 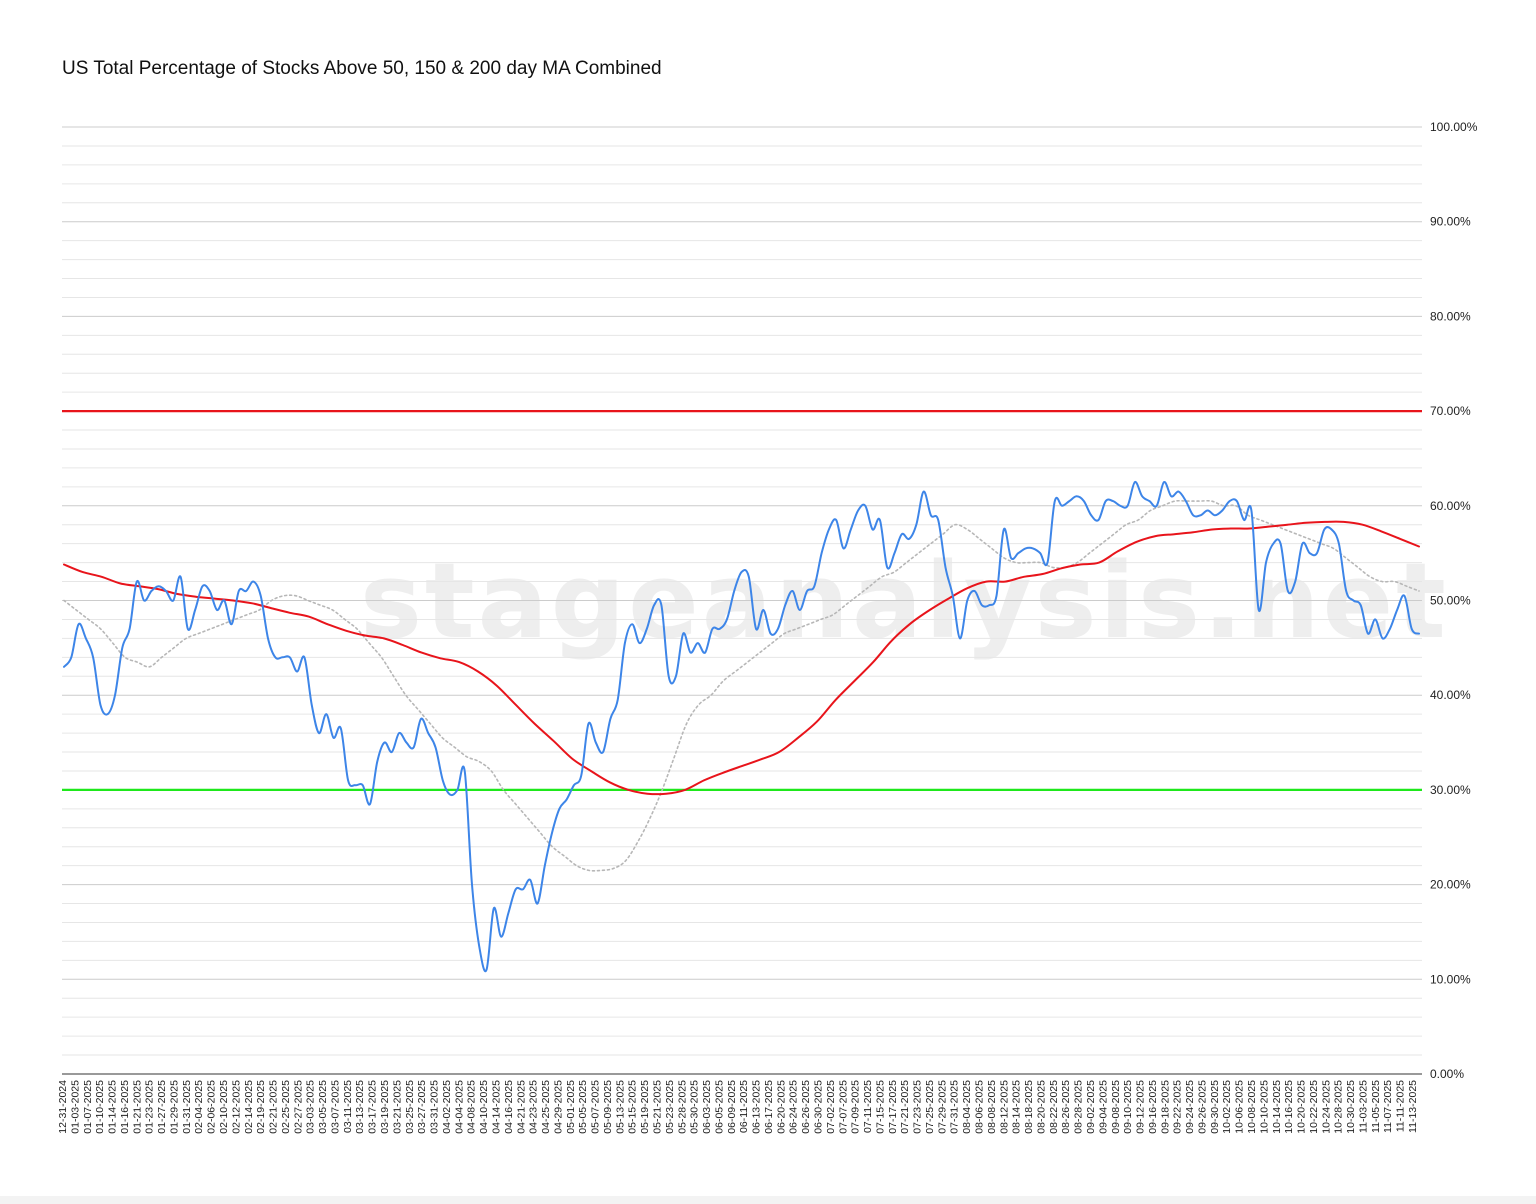 I want to click on x-tick-label: 03-07-2025, so click(x=335, y=1107).